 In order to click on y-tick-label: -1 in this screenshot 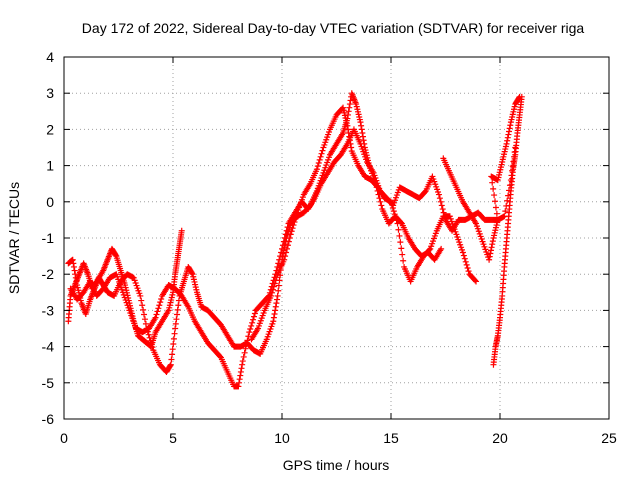, I will do `click(48, 238)`.